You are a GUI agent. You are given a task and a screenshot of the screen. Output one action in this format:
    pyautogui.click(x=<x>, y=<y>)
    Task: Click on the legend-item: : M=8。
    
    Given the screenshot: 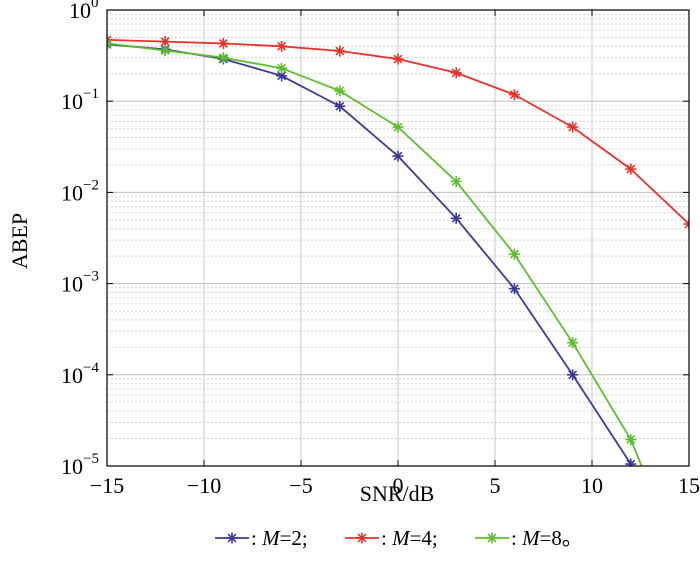 What is the action you would take?
    pyautogui.click(x=529, y=538)
    